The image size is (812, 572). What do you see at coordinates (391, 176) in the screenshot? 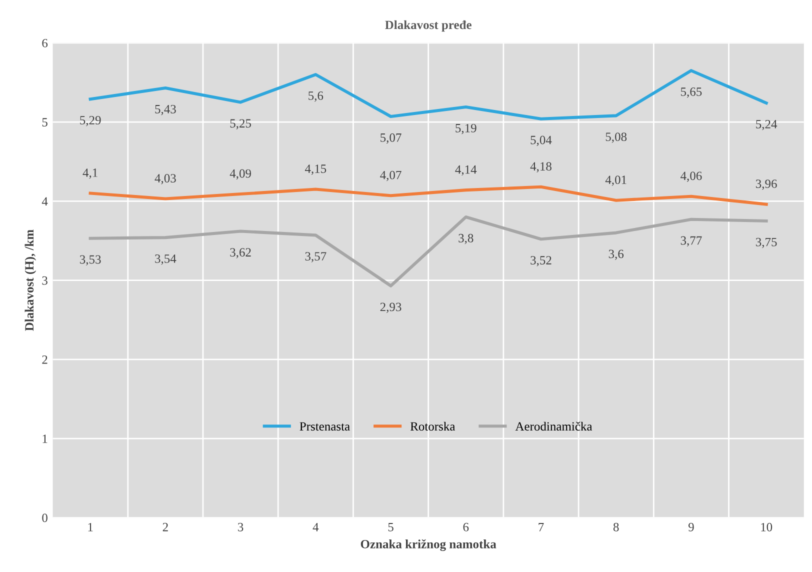
I see `data-label: 4,07` at bounding box center [391, 176].